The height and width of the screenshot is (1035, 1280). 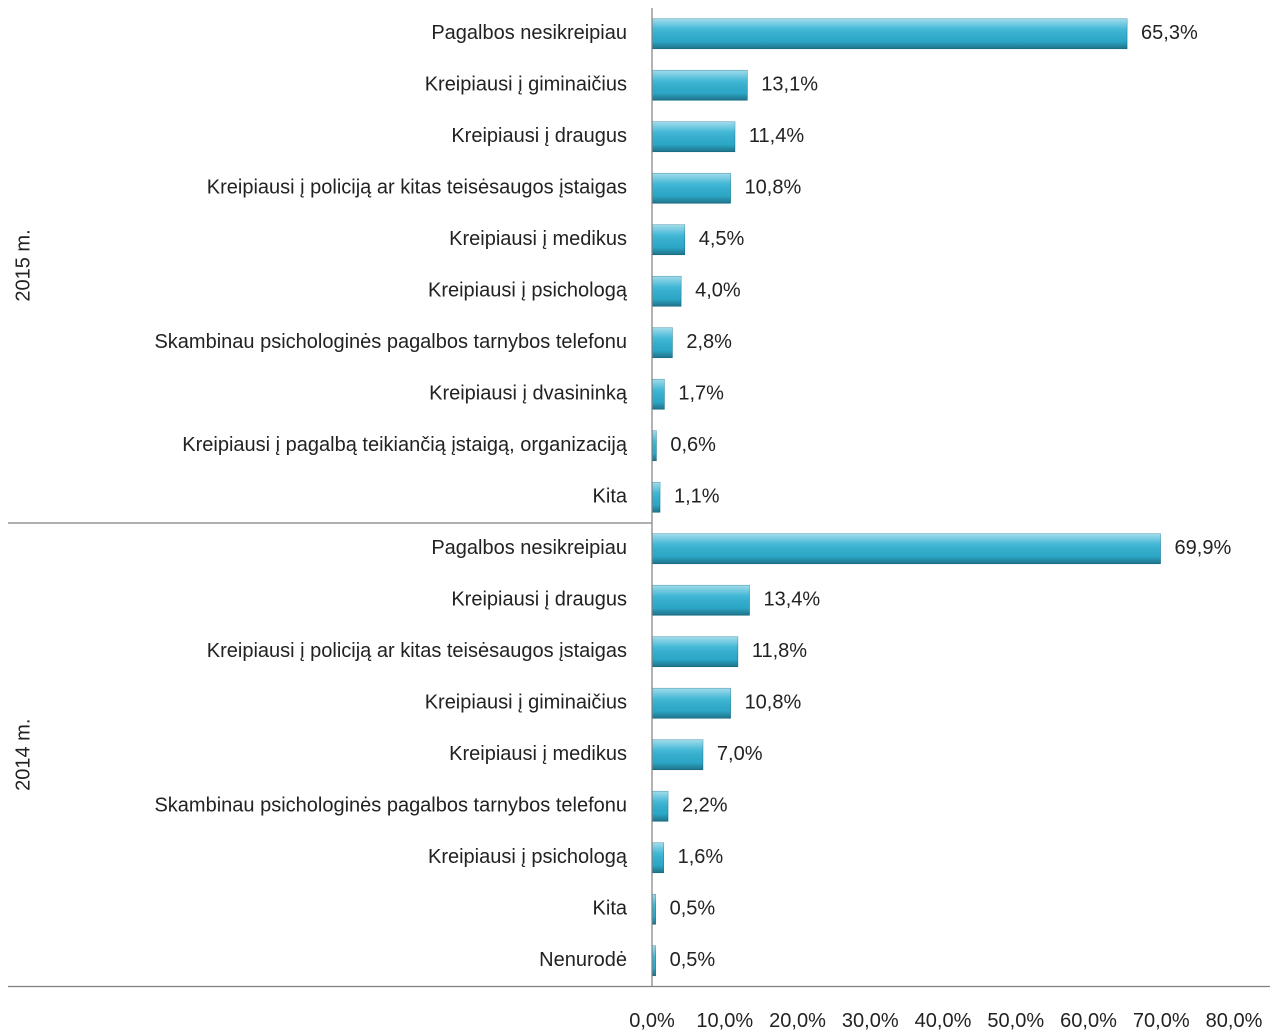 What do you see at coordinates (1203, 548) in the screenshot?
I see `value-label: 69,9%` at bounding box center [1203, 548].